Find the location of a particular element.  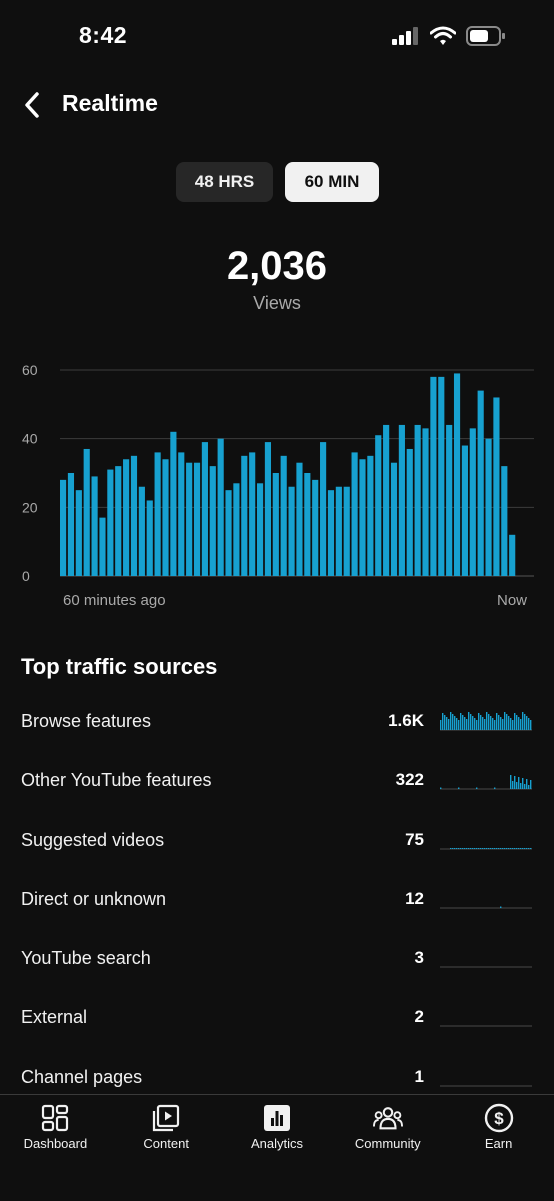

traffic-row-youtube-search: YouTube search 3 is located at coordinates (277, 957).